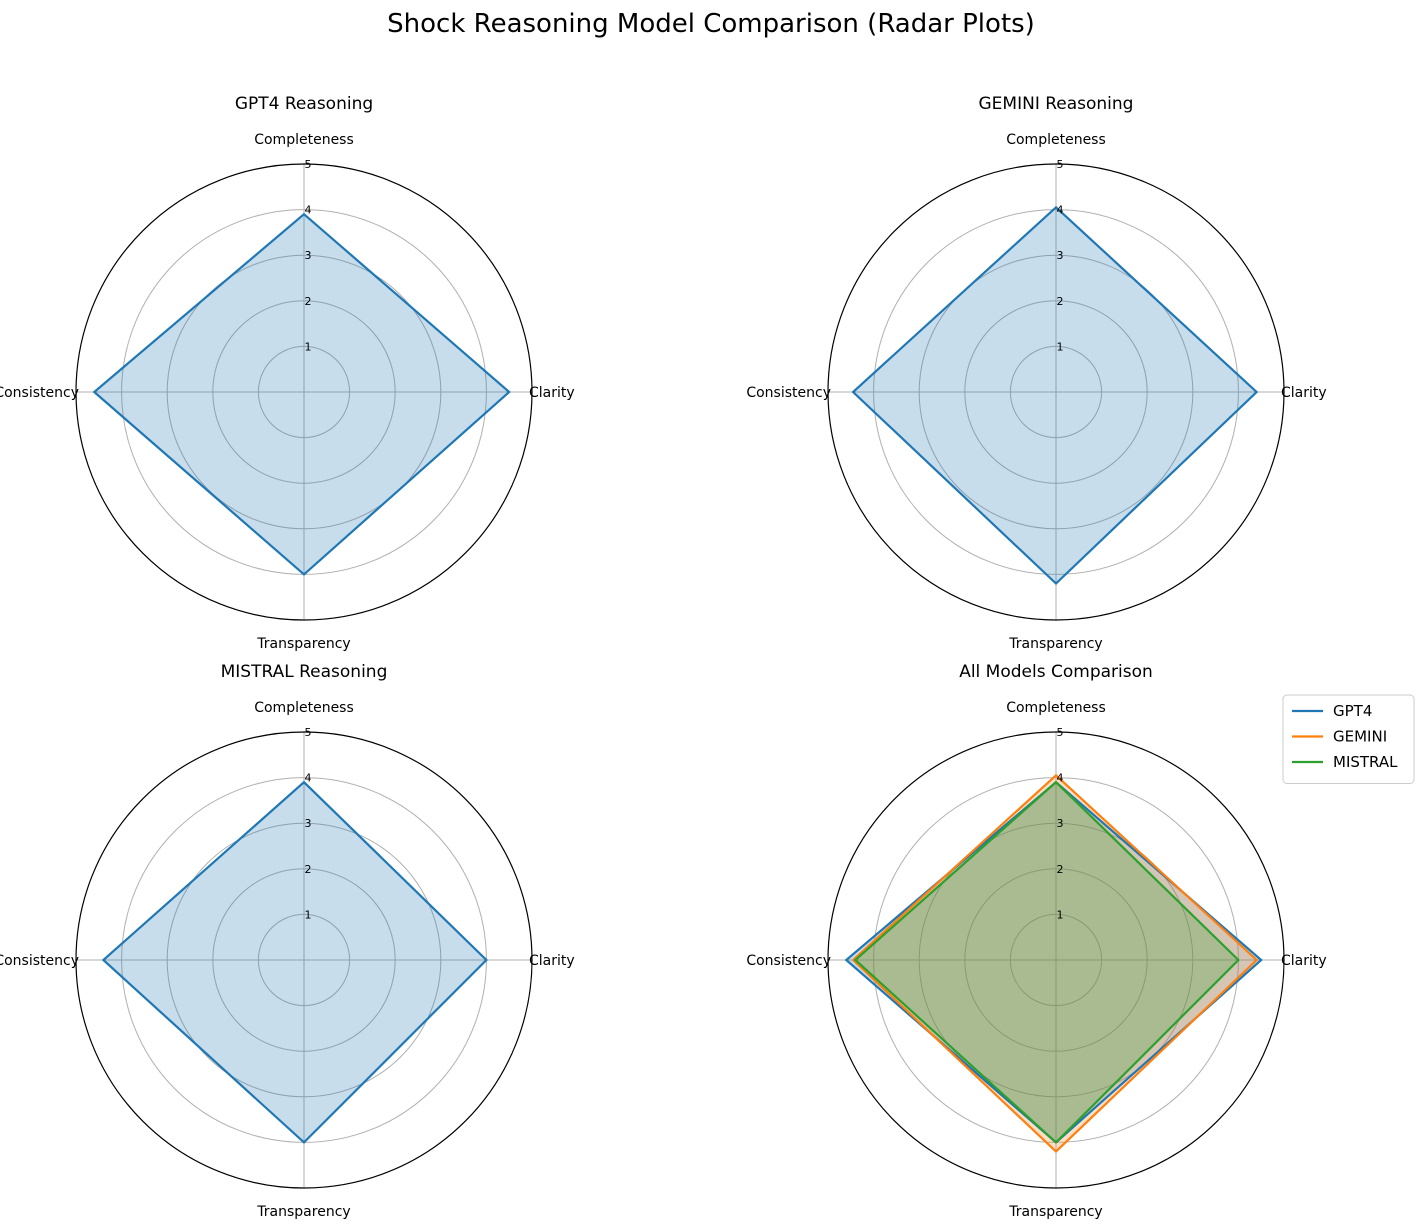 Image resolution: width=1423 pixels, height=1226 pixels. What do you see at coordinates (1352, 711) in the screenshot?
I see `legend-entry-gpt4: GPT4` at bounding box center [1352, 711].